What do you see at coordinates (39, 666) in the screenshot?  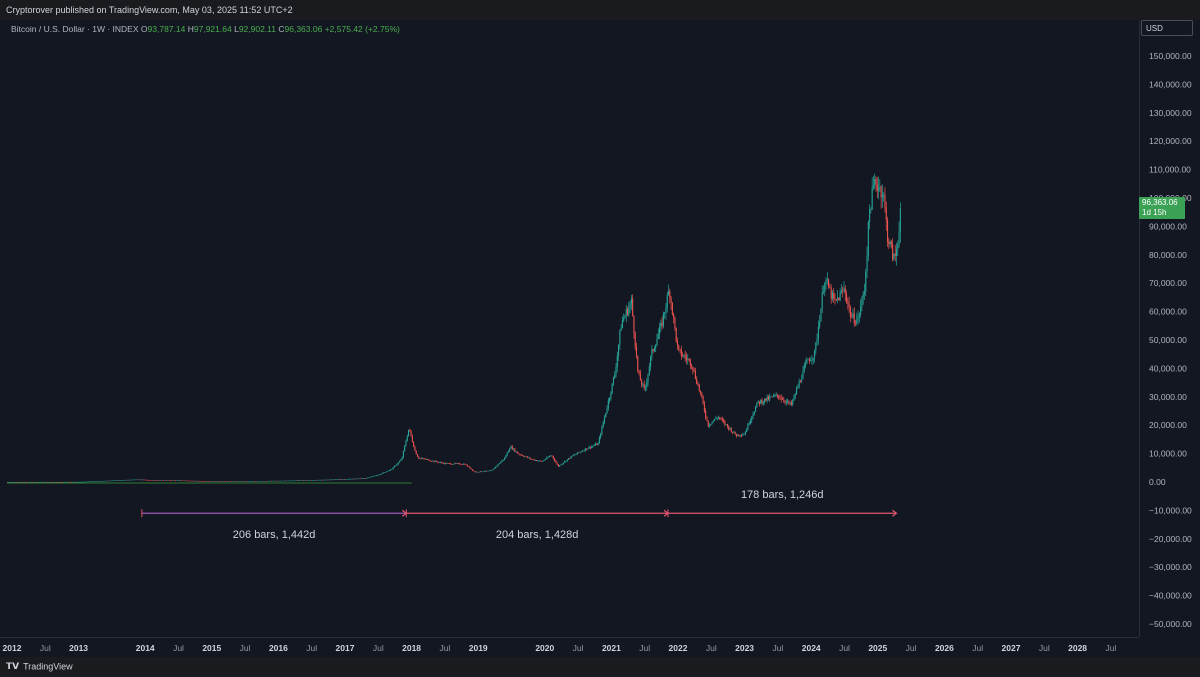 I see `tradingview-logo: 𝗧𝗩 TradingView` at bounding box center [39, 666].